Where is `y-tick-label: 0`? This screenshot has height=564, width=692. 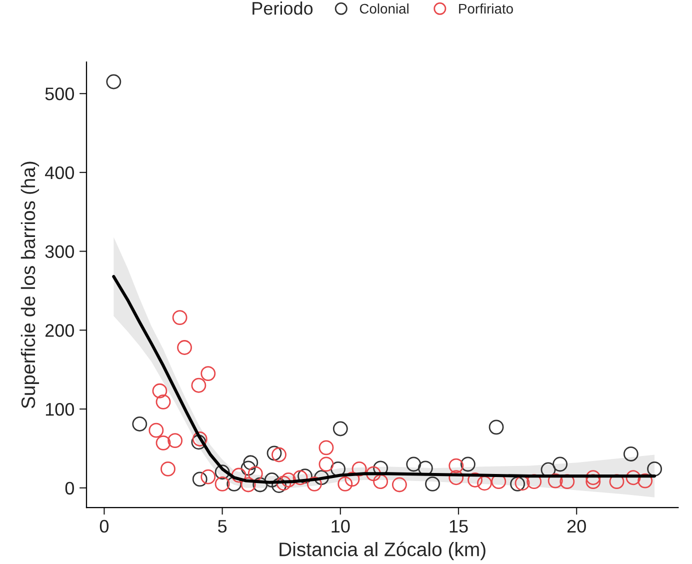
y-tick-label: 0 is located at coordinates (69, 488).